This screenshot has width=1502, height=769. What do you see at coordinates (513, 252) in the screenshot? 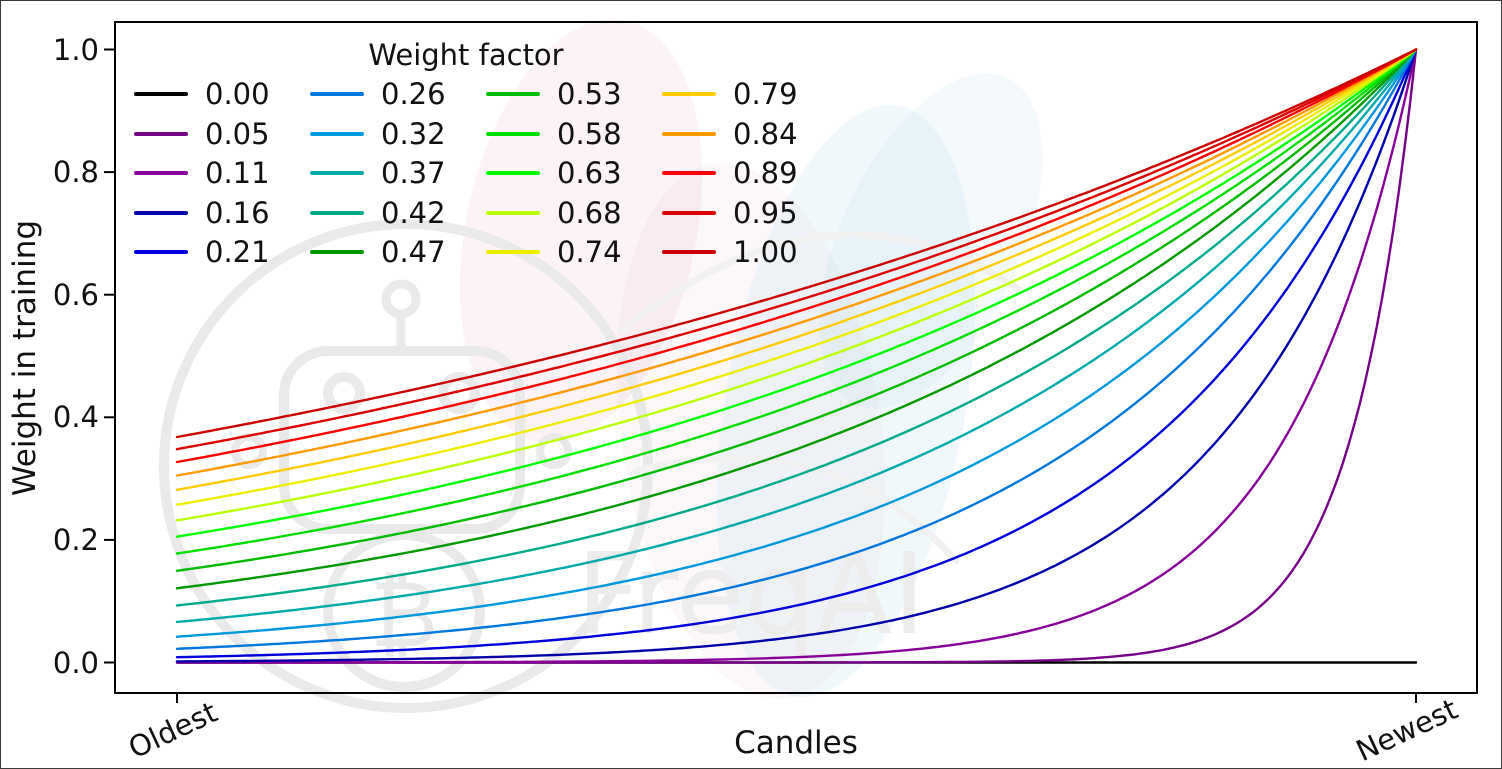
I see `legend-swatch-0.74` at bounding box center [513, 252].